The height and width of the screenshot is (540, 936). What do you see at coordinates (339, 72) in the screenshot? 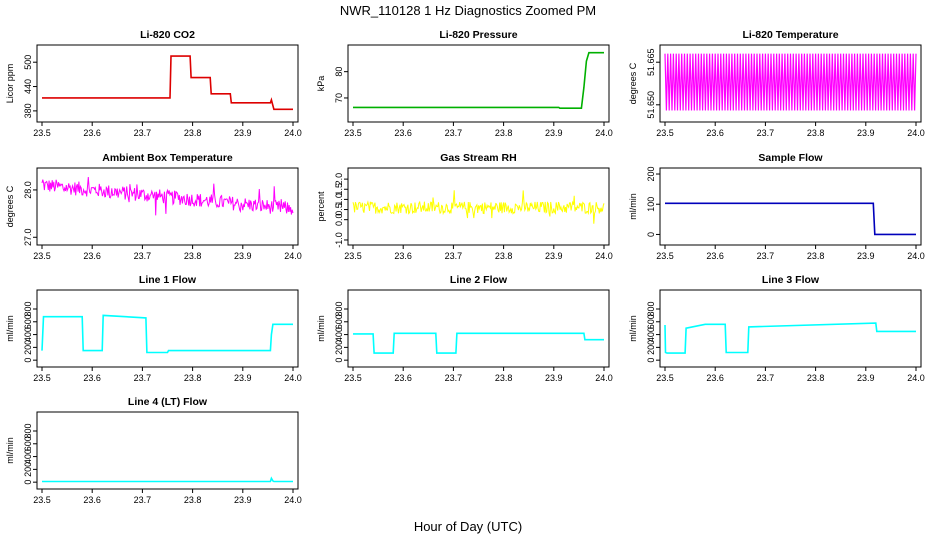
I see `y-tick-label: 80` at bounding box center [339, 72].